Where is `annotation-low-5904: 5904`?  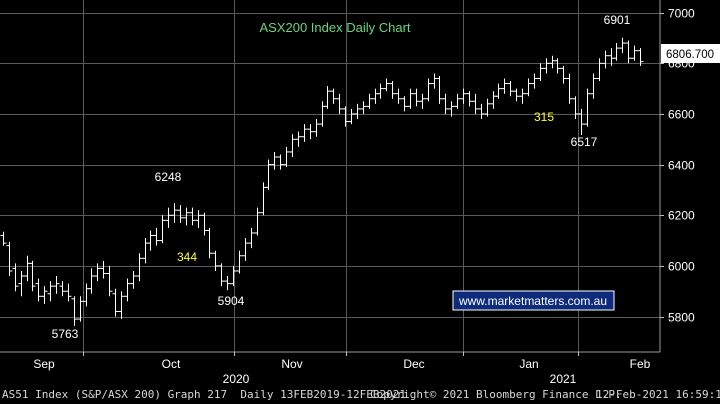 annotation-low-5904: 5904 is located at coordinates (231, 301).